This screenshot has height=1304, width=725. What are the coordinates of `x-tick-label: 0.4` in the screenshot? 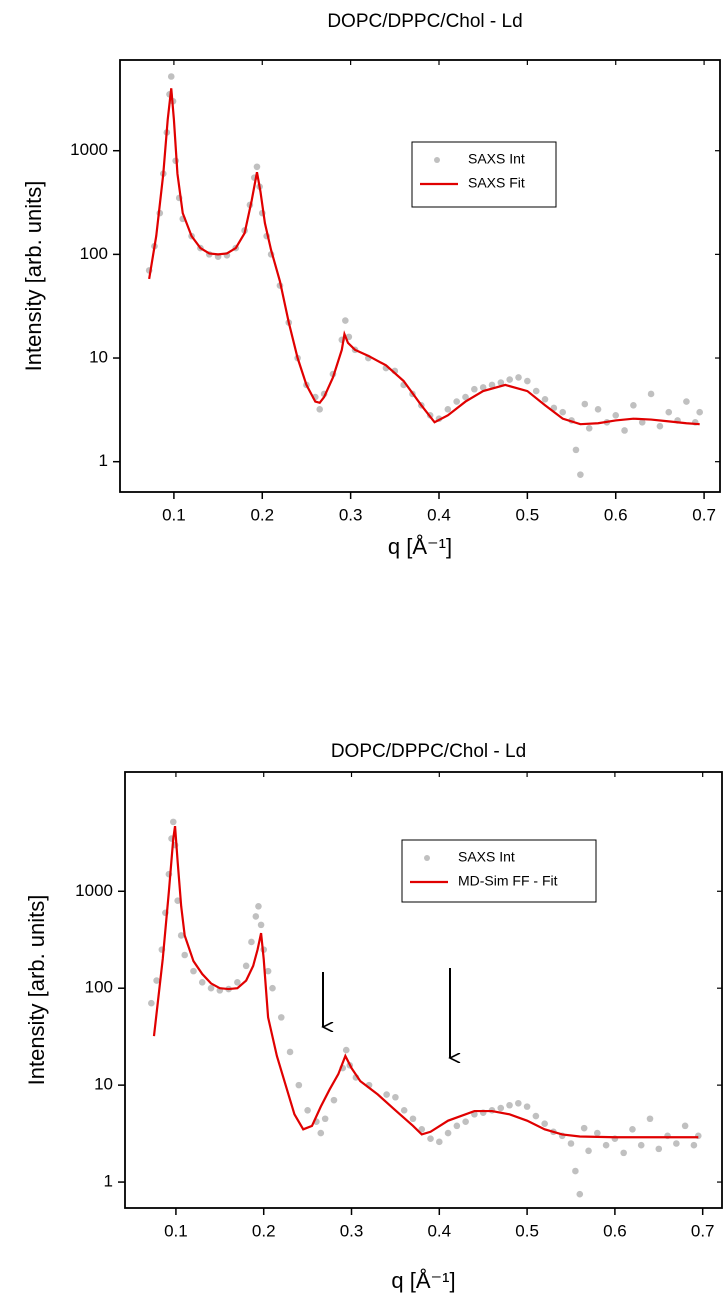 It's located at (439, 1230).